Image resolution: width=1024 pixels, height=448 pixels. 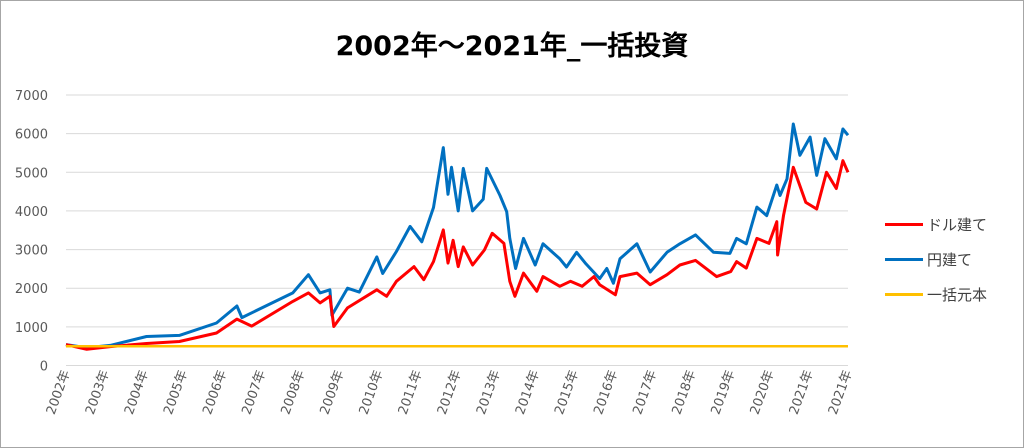 What do you see at coordinates (293, 392) in the screenshot?
I see `x-tick-label: 2008年` at bounding box center [293, 392].